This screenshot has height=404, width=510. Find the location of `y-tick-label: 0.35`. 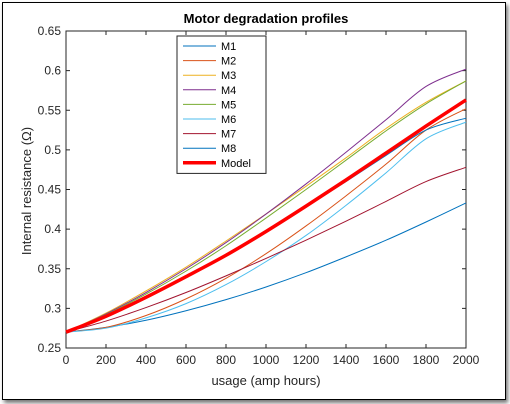

y-tick-label: 0.35 is located at coordinates (50, 269).